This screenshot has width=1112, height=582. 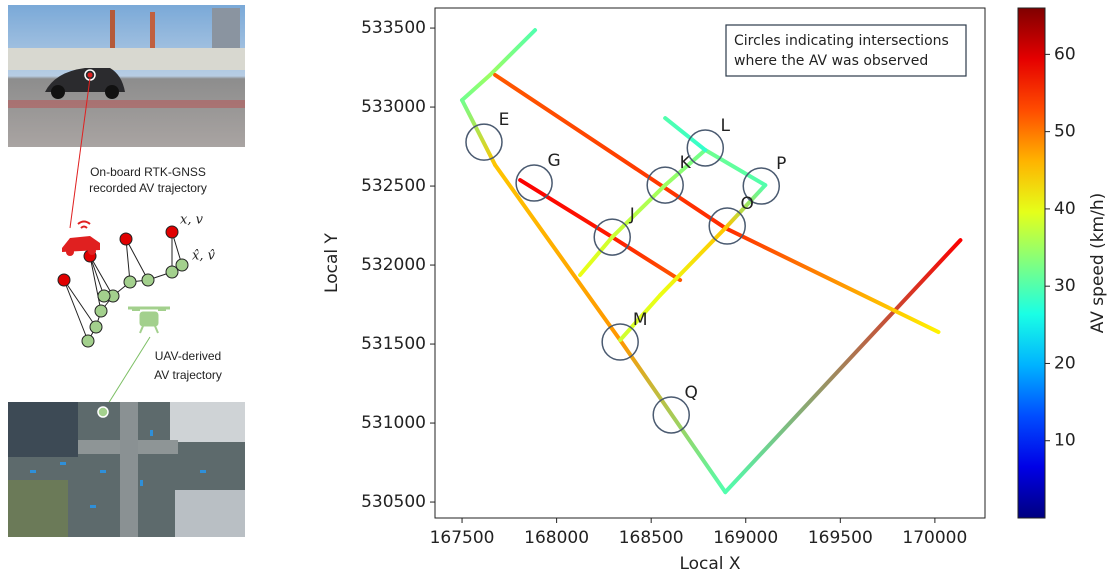 I want to click on node-diagram, so click(x=123, y=286).